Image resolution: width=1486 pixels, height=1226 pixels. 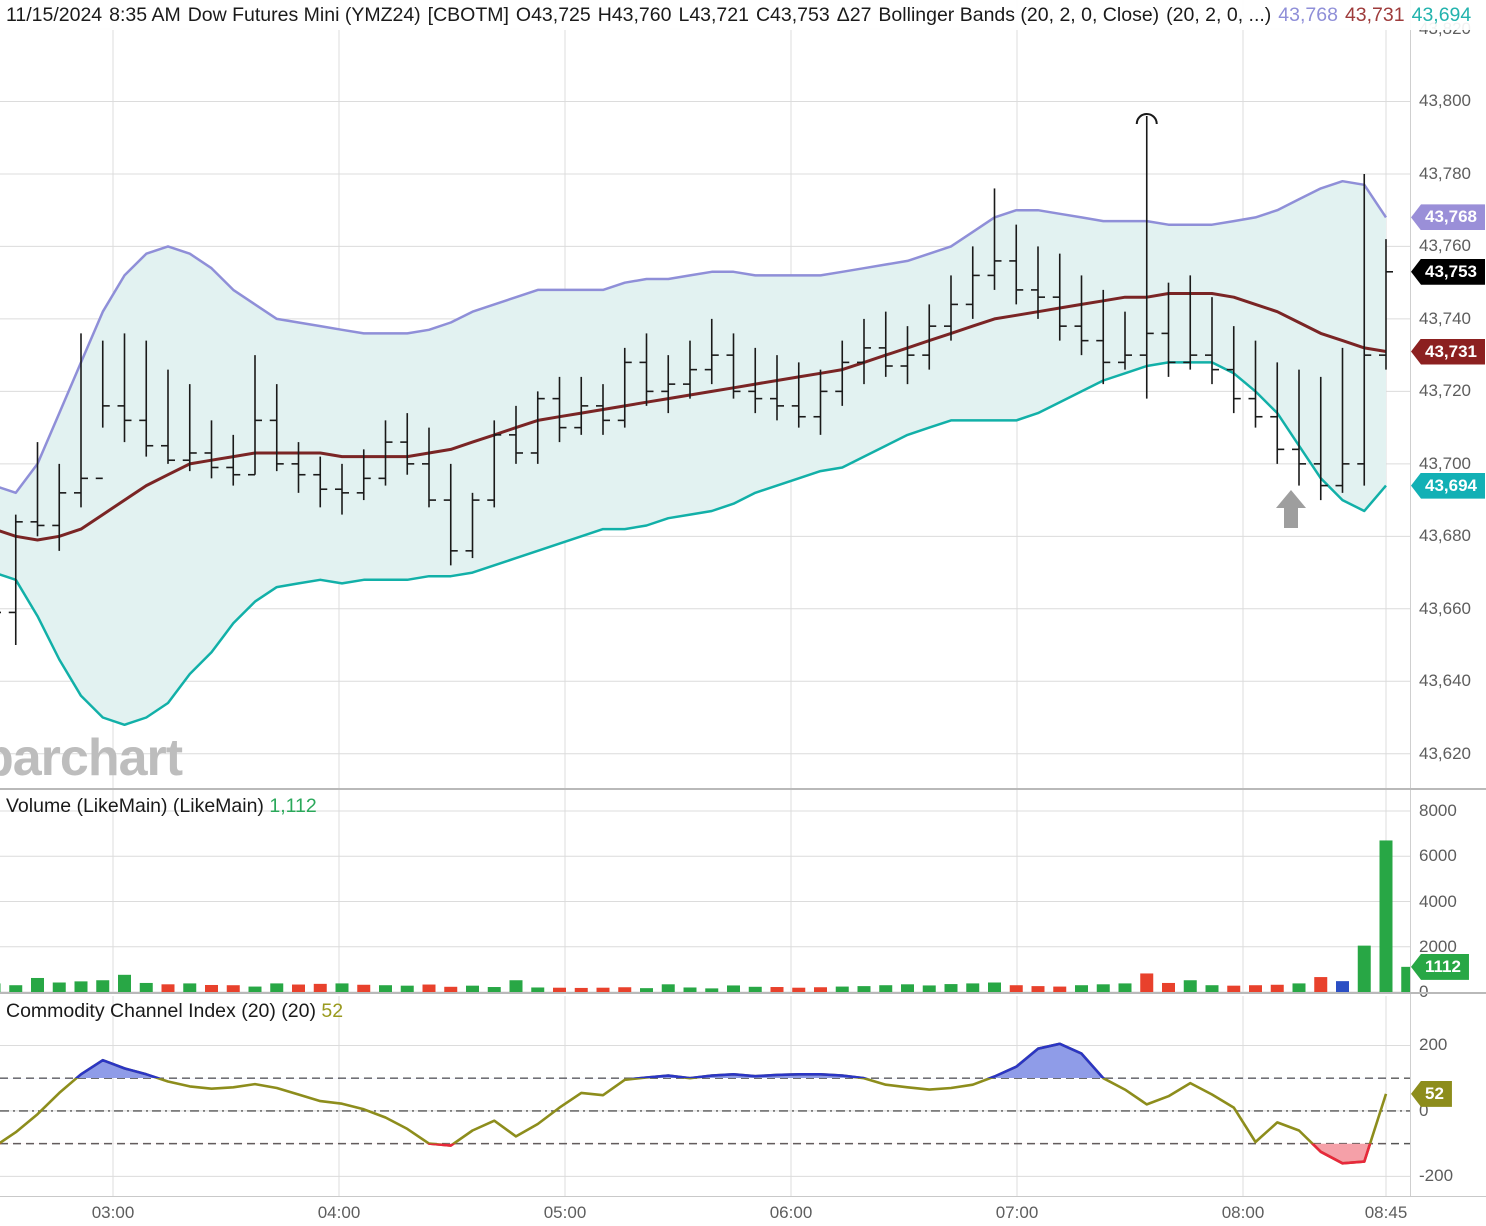 I want to click on header-close: C43,753, so click(x=792, y=14).